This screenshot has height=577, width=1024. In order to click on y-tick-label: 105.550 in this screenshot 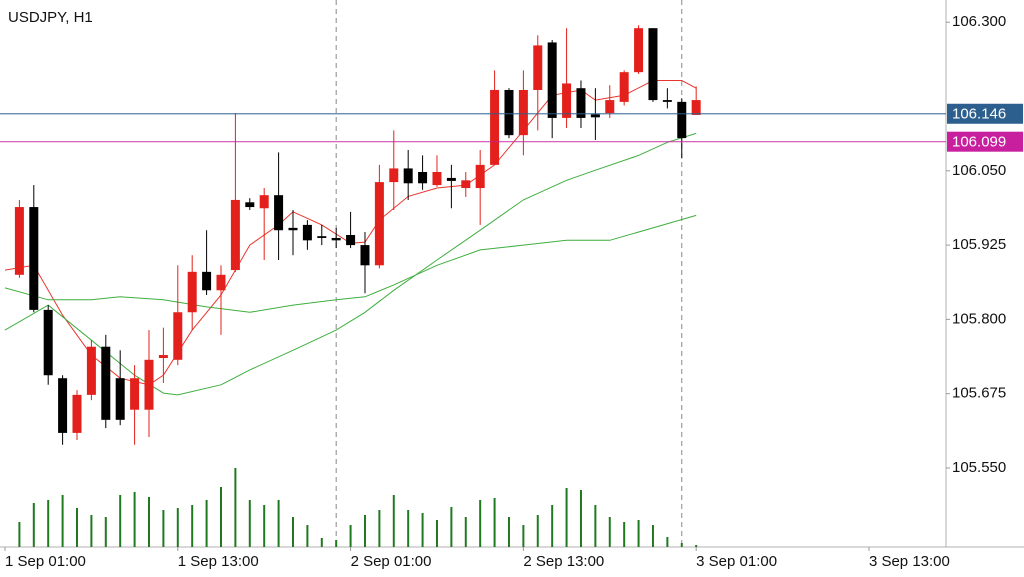, I will do `click(979, 467)`.